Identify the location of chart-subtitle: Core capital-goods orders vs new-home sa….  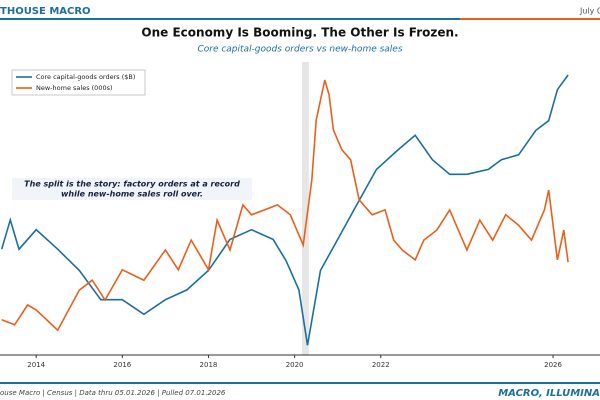
(299, 50).